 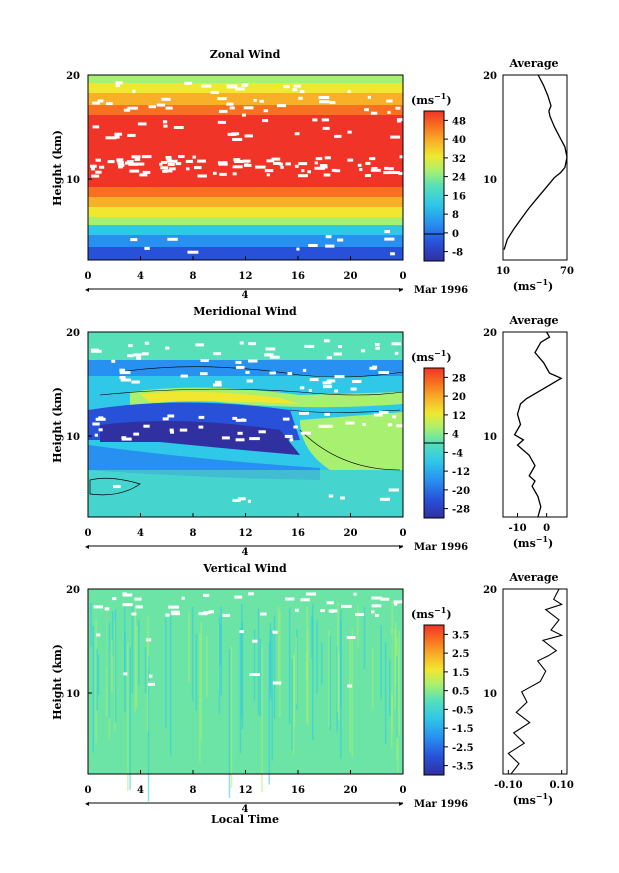 I want to click on colorbar-tick-label: 0, so click(x=455, y=234).